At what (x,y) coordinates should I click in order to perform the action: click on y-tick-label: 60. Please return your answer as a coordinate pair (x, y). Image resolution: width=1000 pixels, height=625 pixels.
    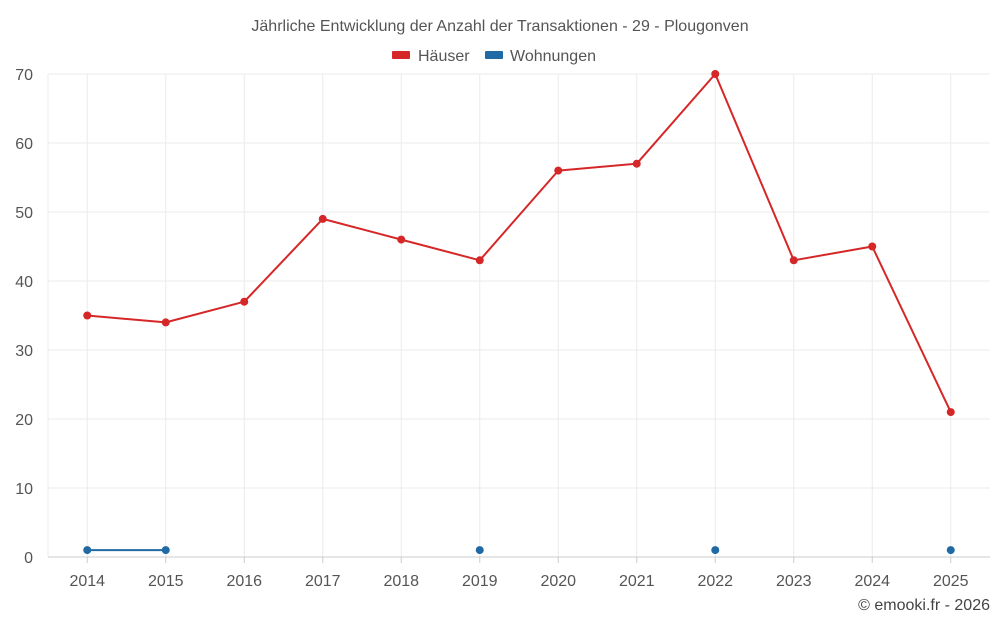
    Looking at the image, I should click on (24, 144).